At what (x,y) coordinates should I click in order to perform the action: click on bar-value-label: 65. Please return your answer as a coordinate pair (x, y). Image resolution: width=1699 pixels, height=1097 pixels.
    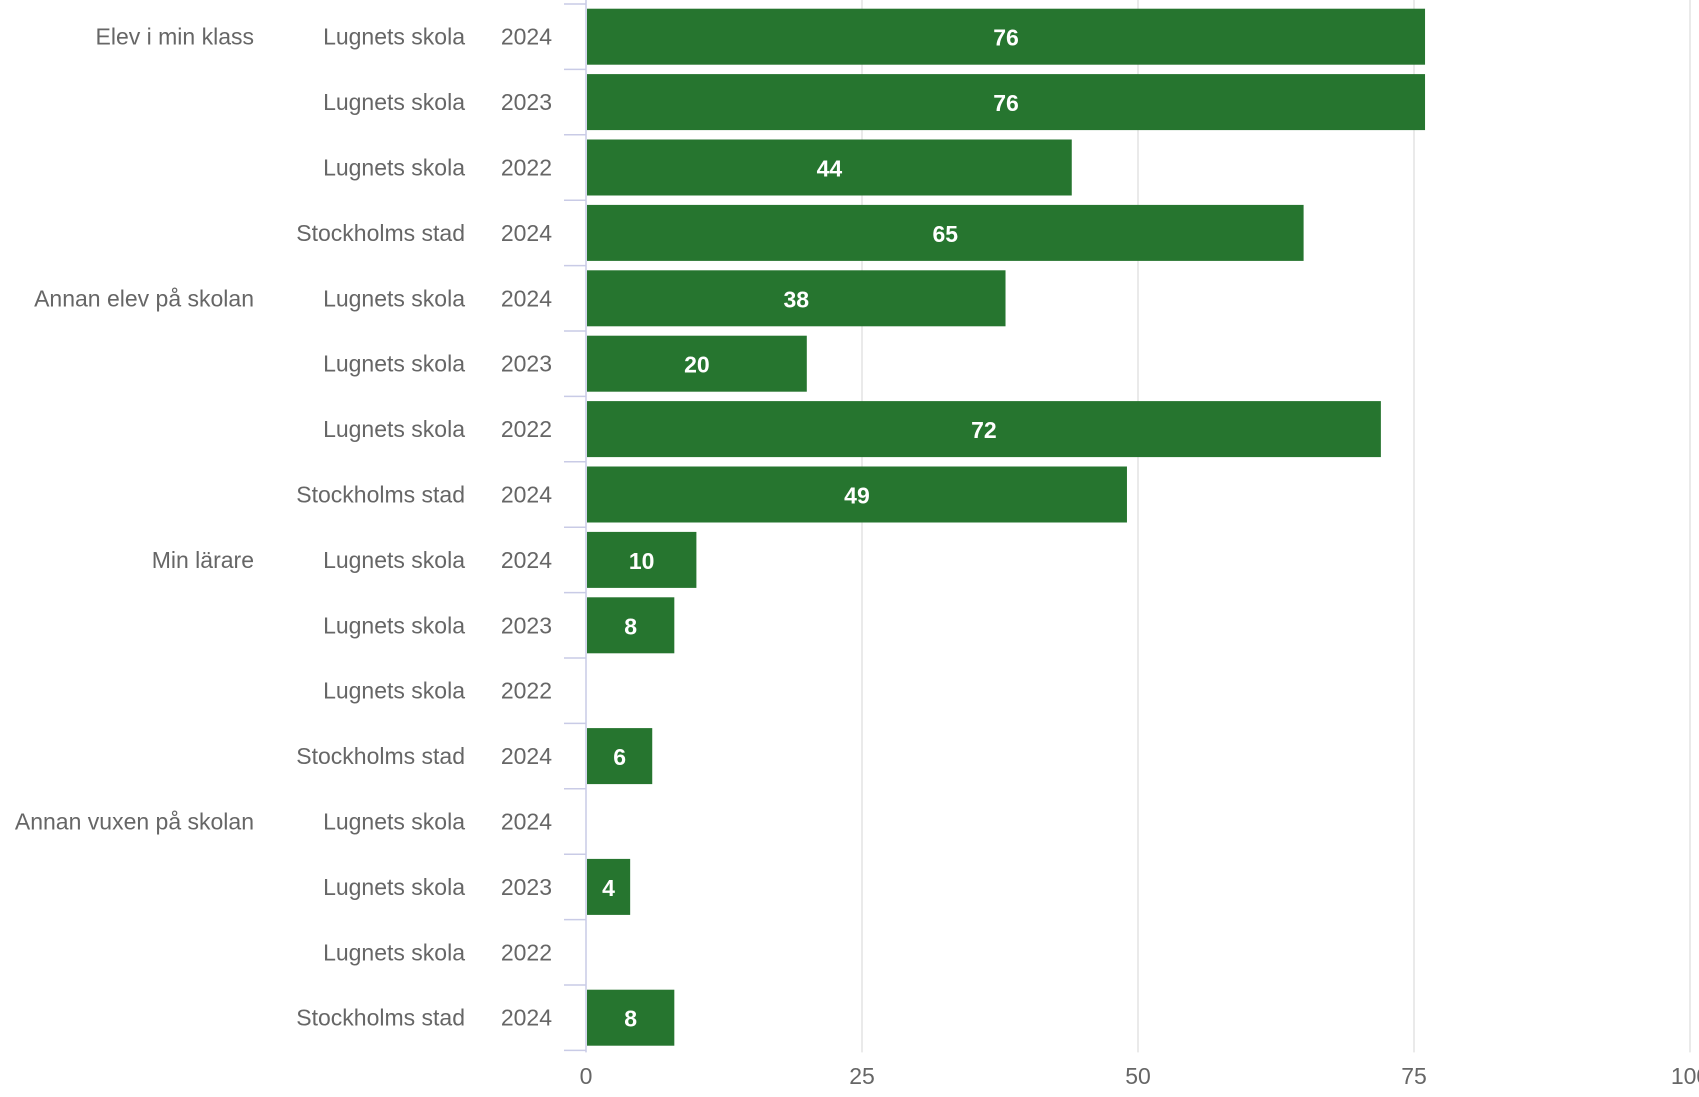
    Looking at the image, I should click on (946, 234).